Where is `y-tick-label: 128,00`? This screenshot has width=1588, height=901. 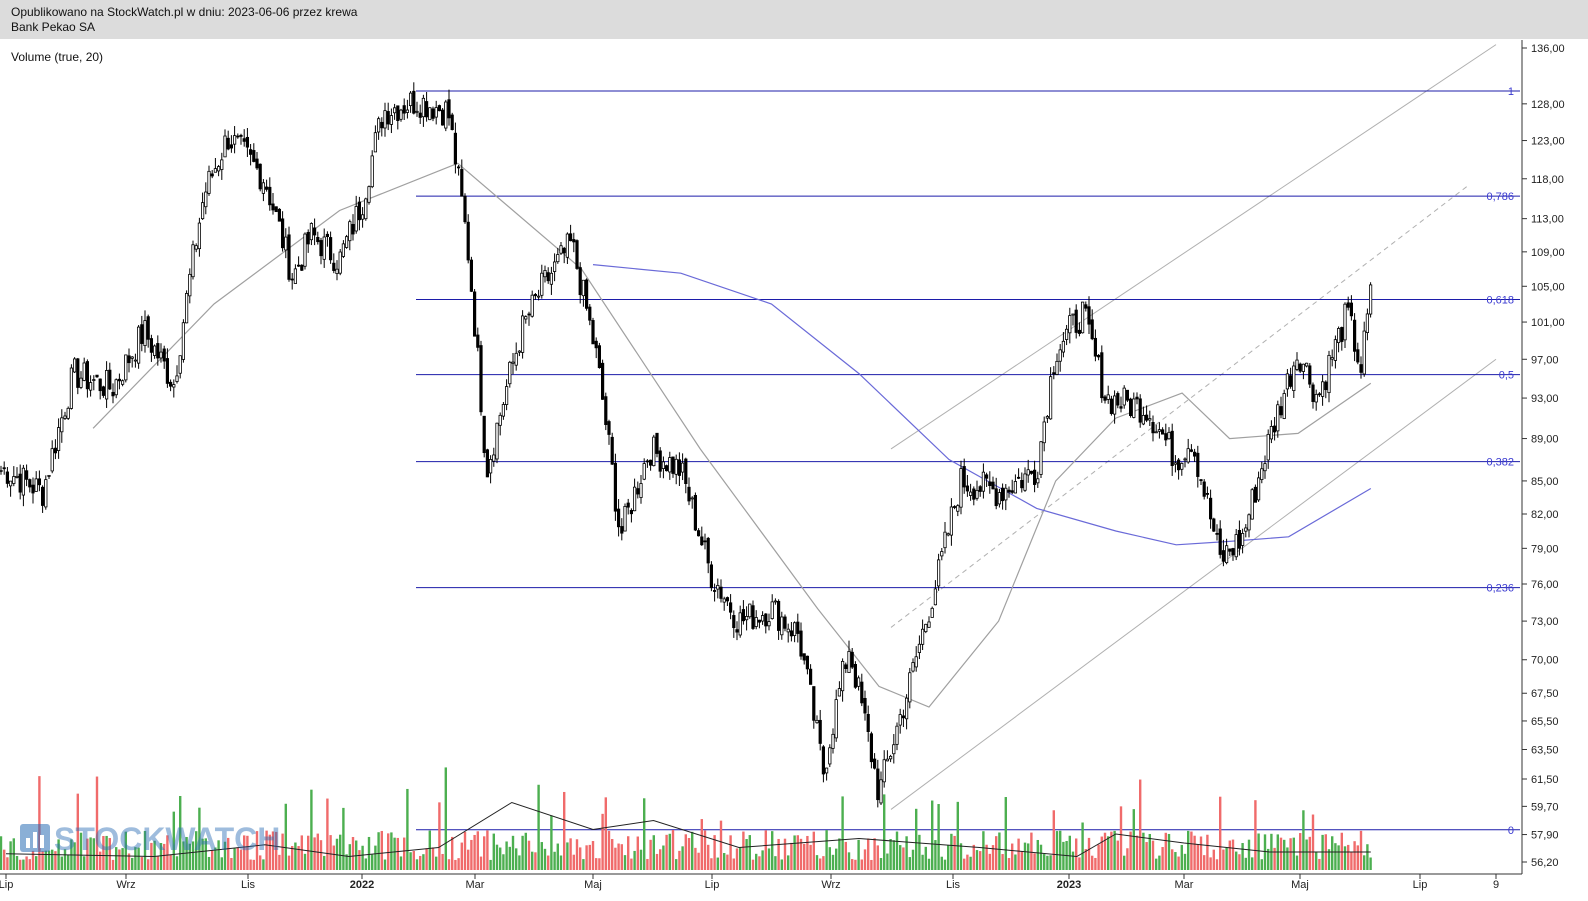
y-tick-label: 128,00 is located at coordinates (1548, 105).